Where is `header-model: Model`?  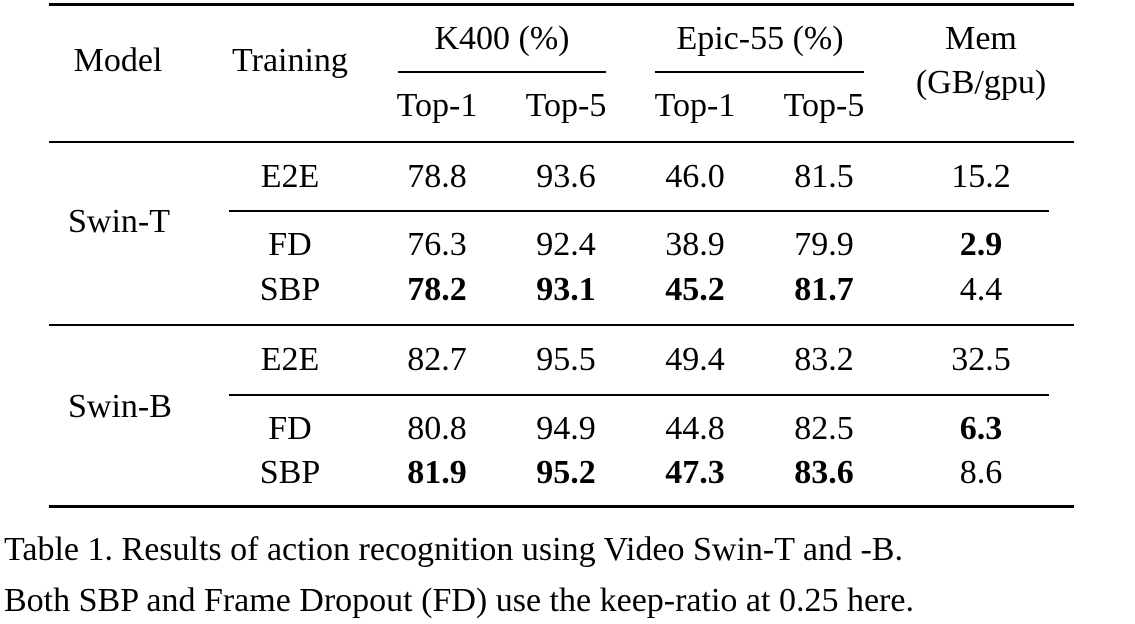 header-model: Model is located at coordinates (118, 60).